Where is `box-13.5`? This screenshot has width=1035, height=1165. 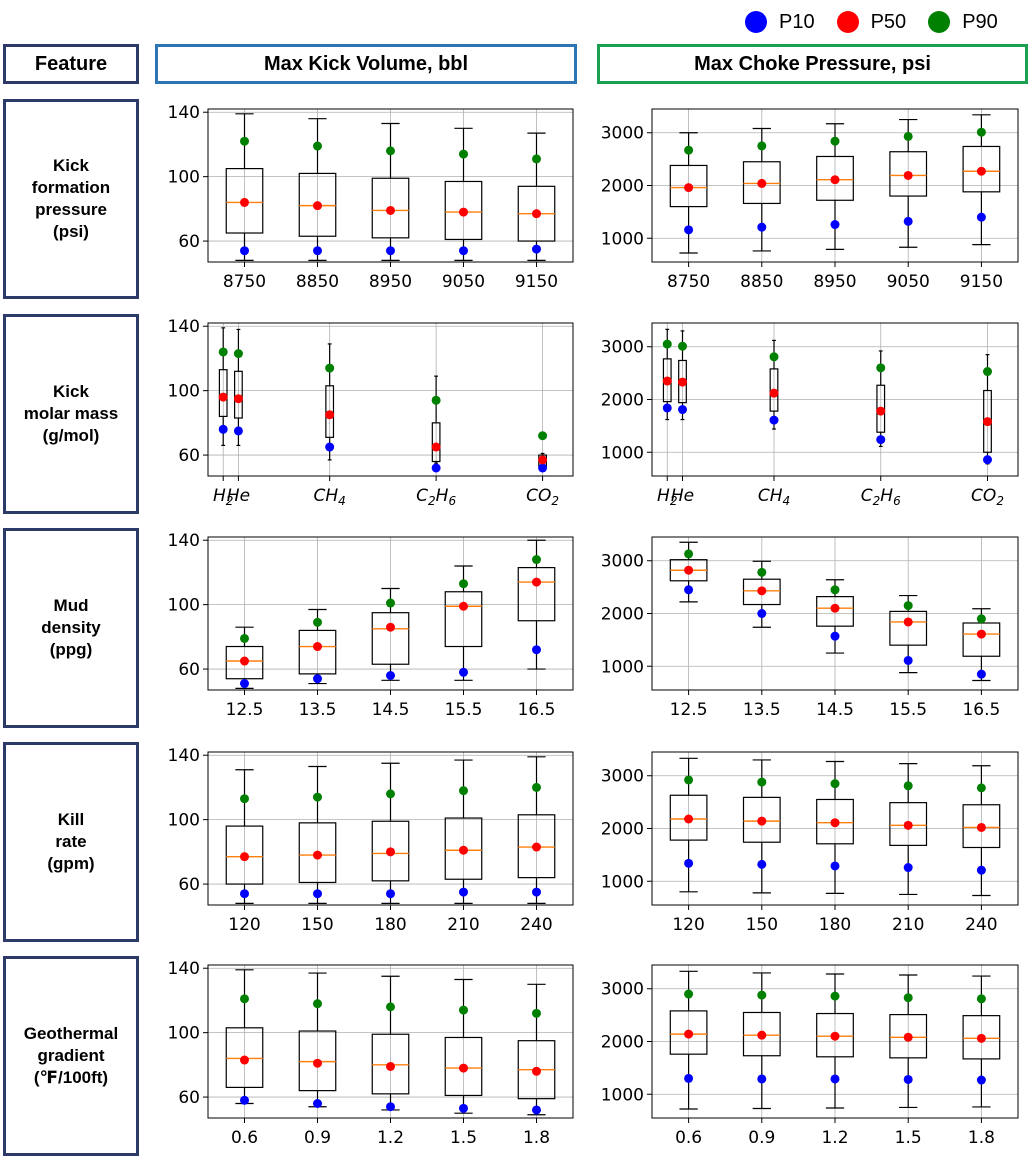 box-13.5 is located at coordinates (761, 594).